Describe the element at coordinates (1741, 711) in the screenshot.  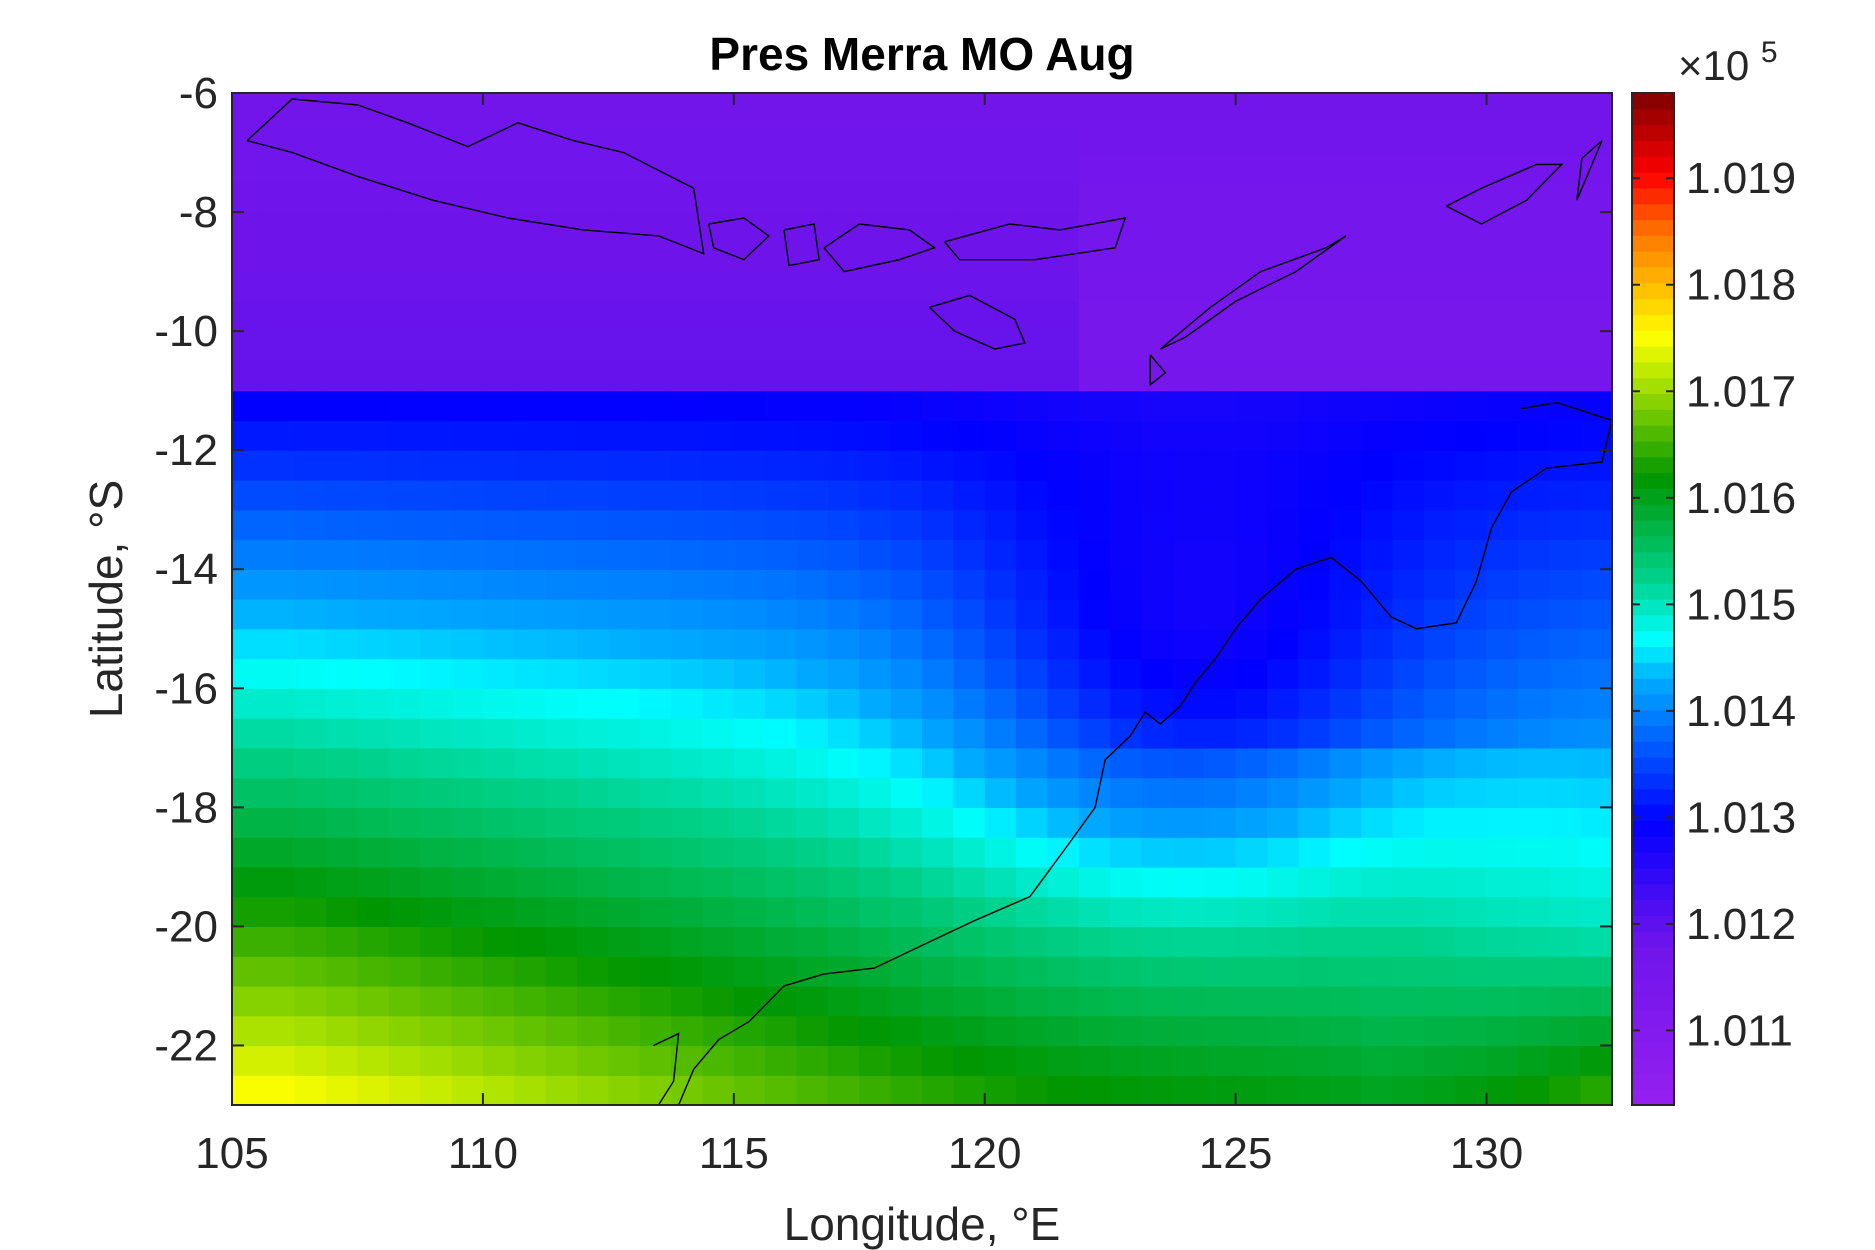
I see `colorbar-tick-label: 1.014` at that location.